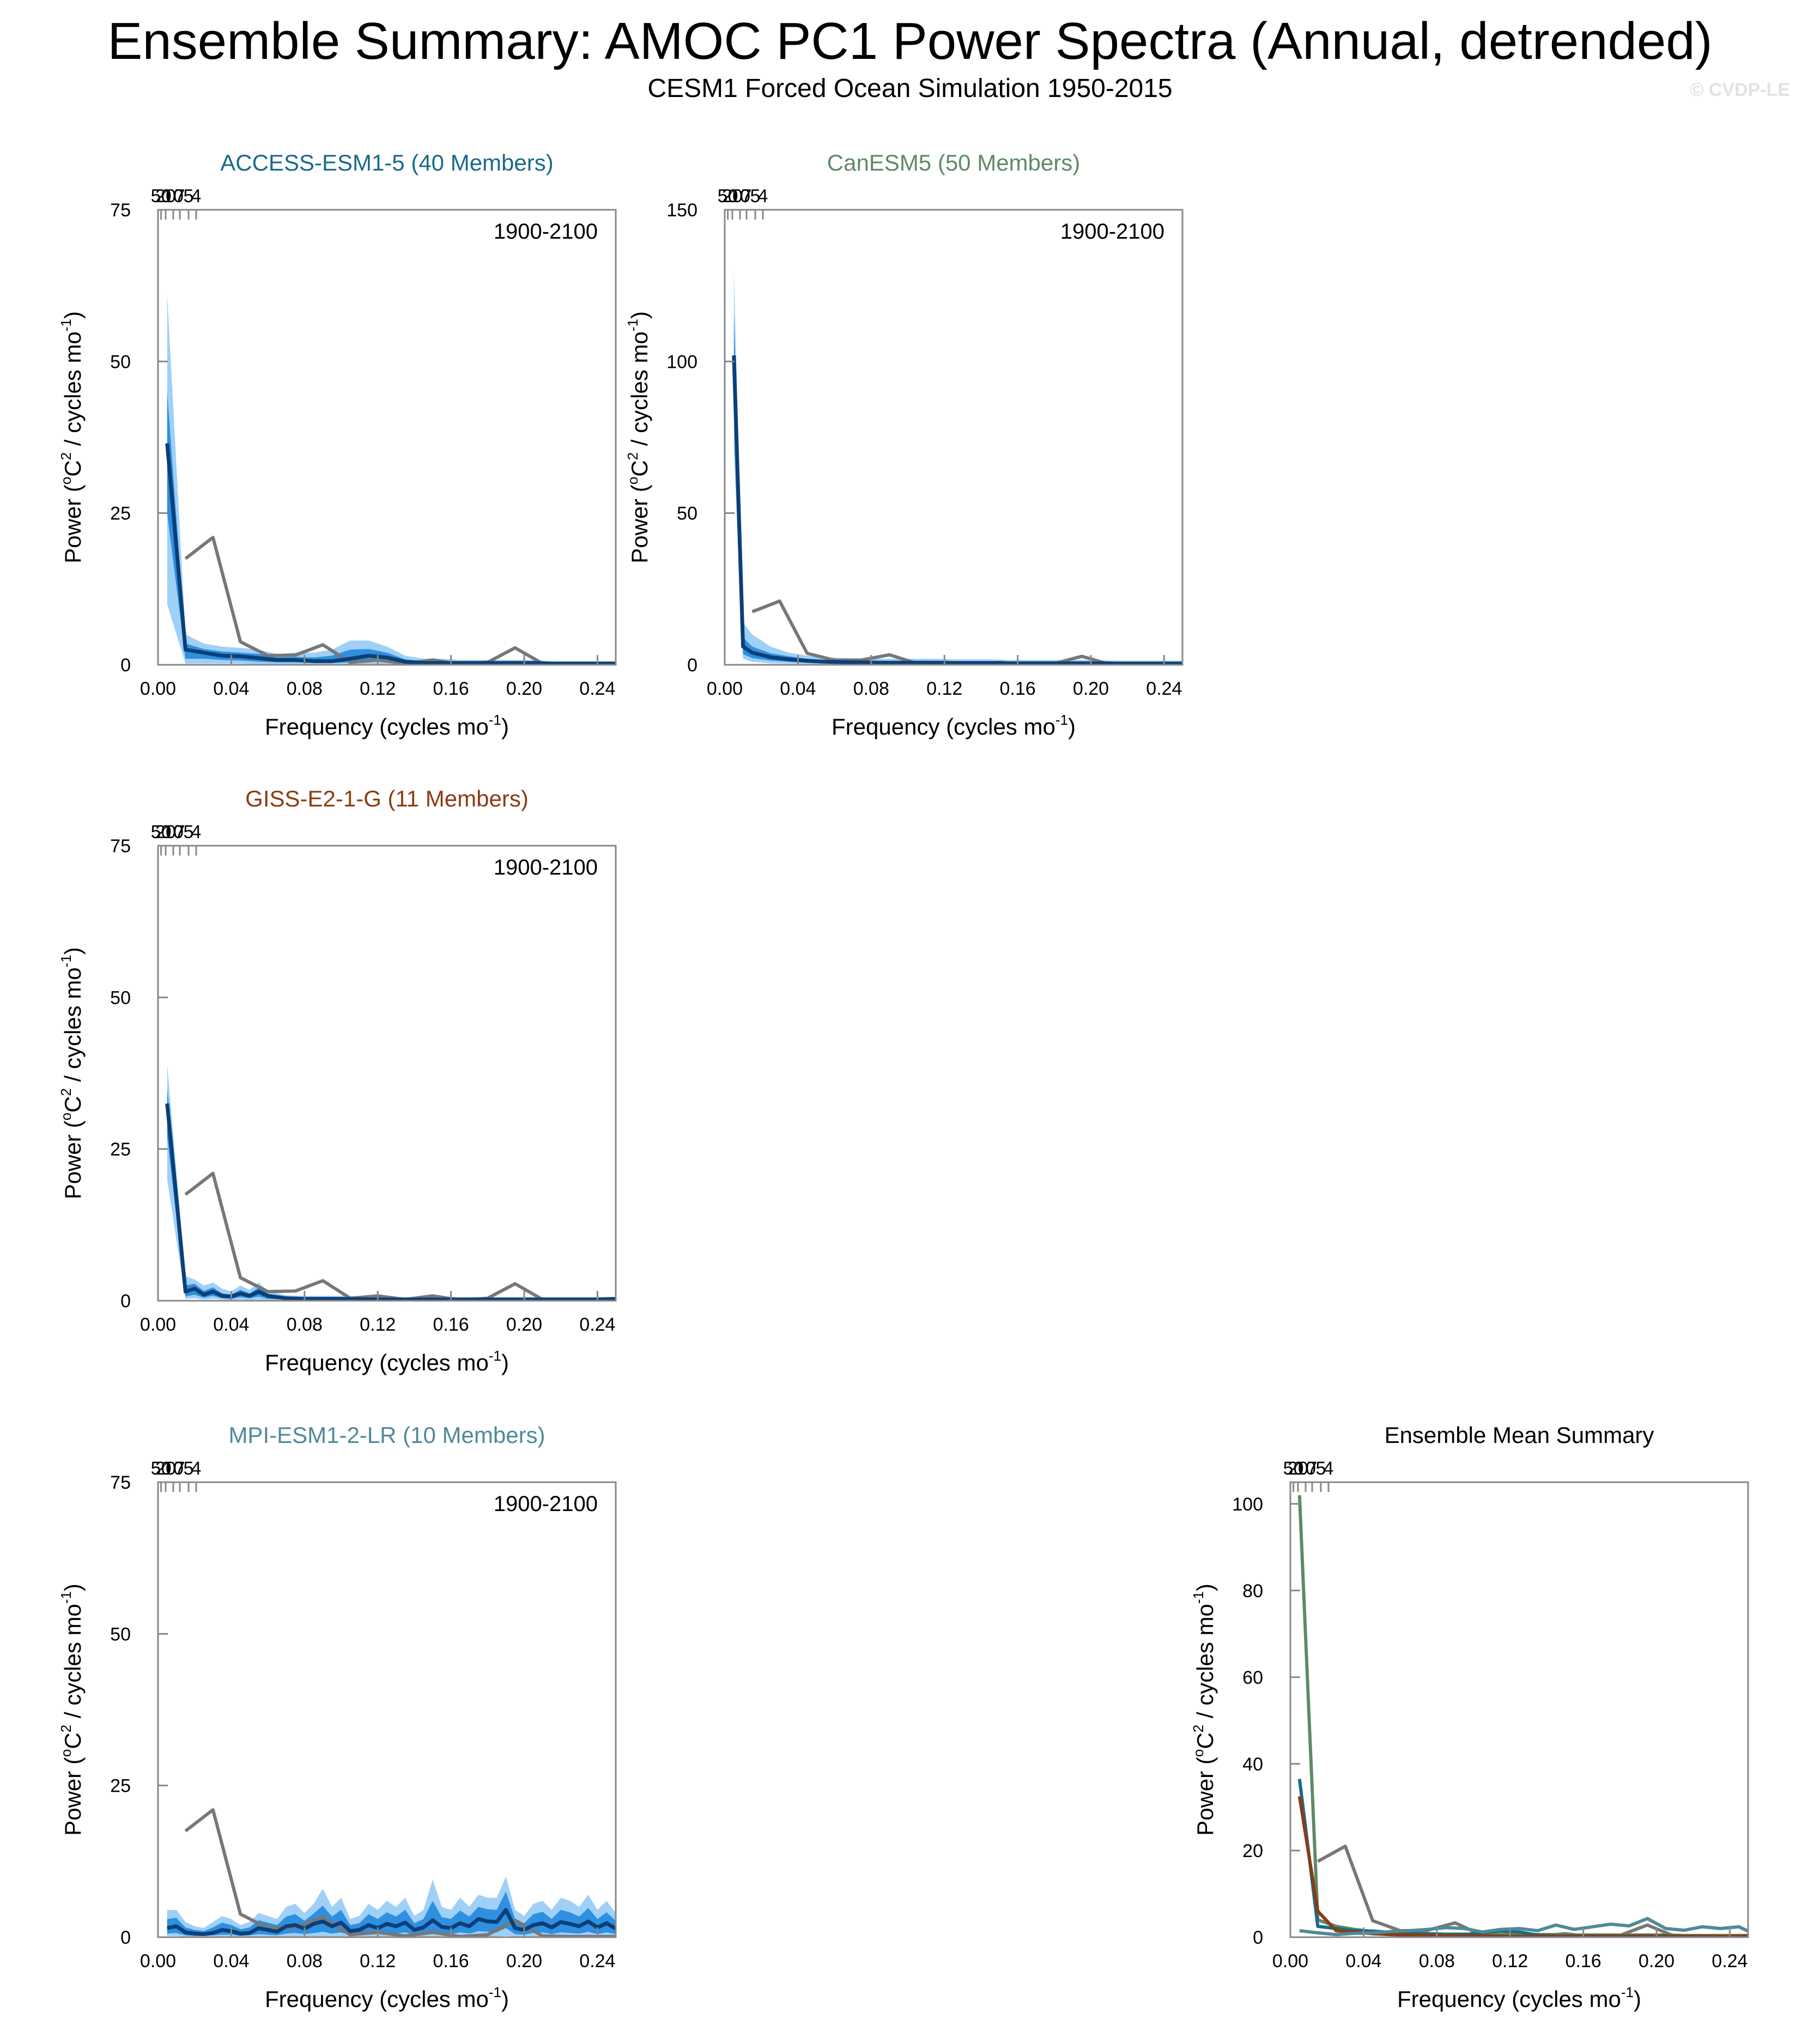  I want to click on spread-band-inner, so click(391, 1194).